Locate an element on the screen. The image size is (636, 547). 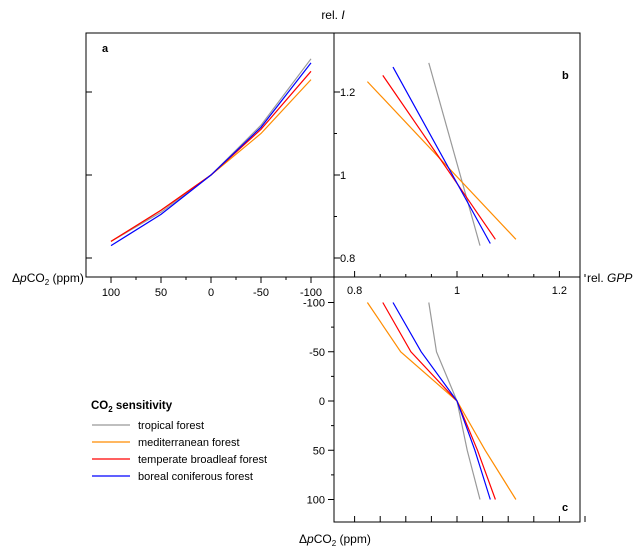
panel-c-y-tick-label: -100 is located at coordinates (314, 304).